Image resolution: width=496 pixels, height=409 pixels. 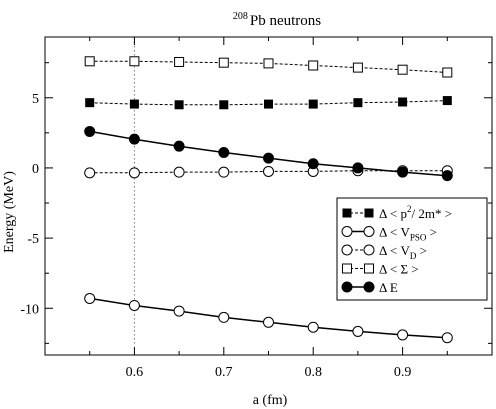 I want to click on x-tick-label: 0.7, so click(x=224, y=372).